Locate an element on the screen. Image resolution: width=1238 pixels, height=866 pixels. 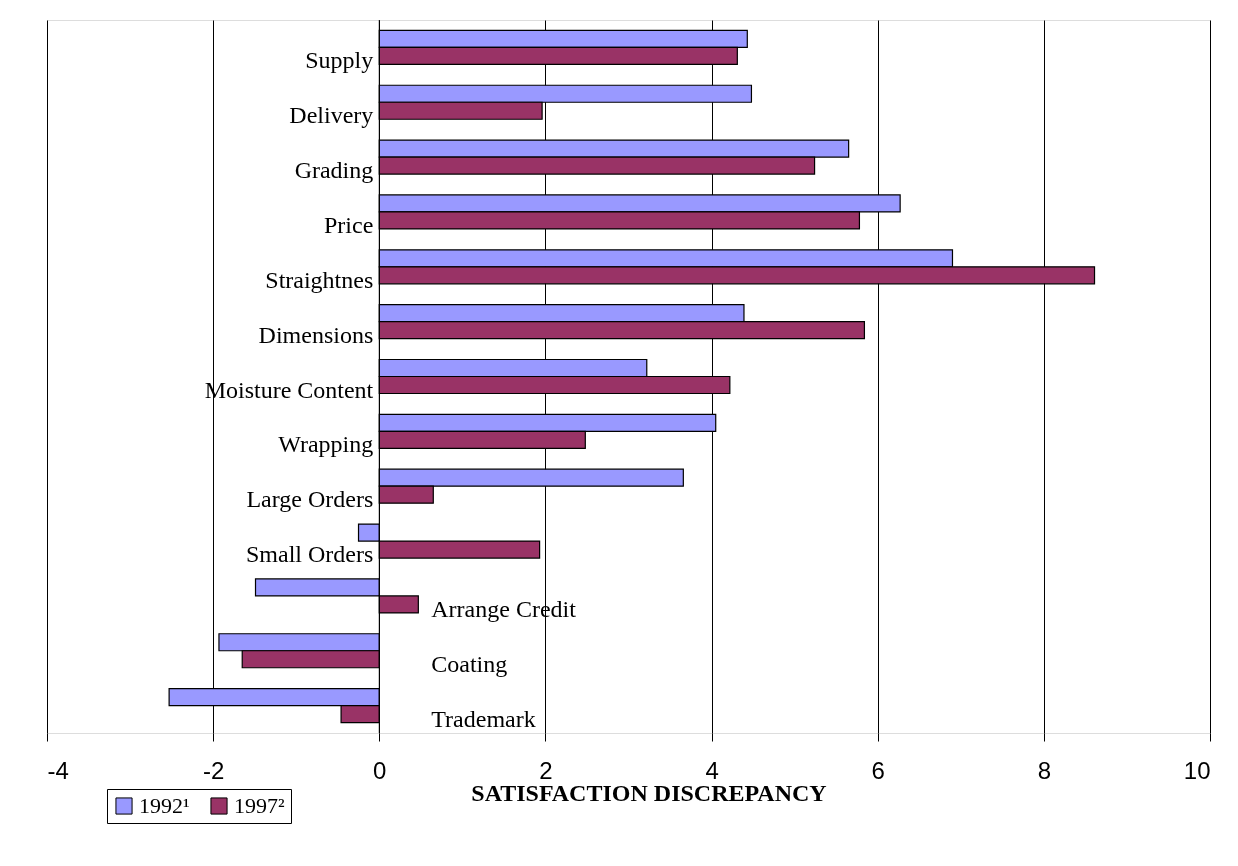
x-tick-label: 6 is located at coordinates (878, 770).